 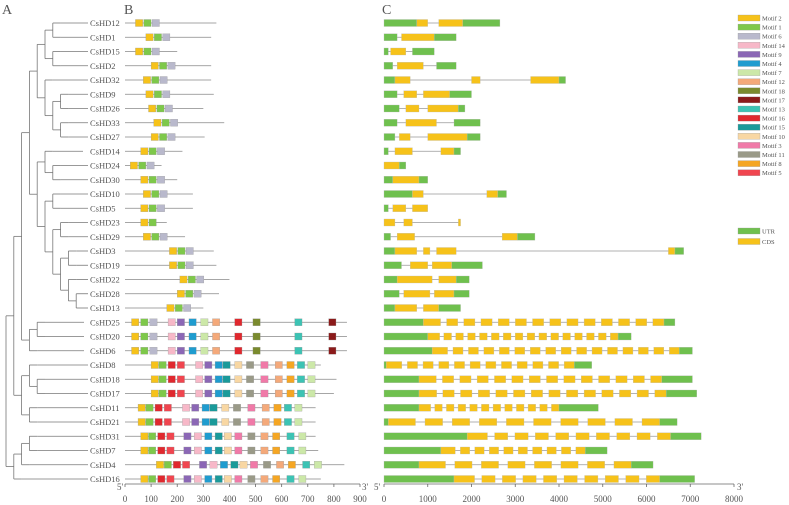 I want to click on legend-label: CDS, so click(x=768, y=242).